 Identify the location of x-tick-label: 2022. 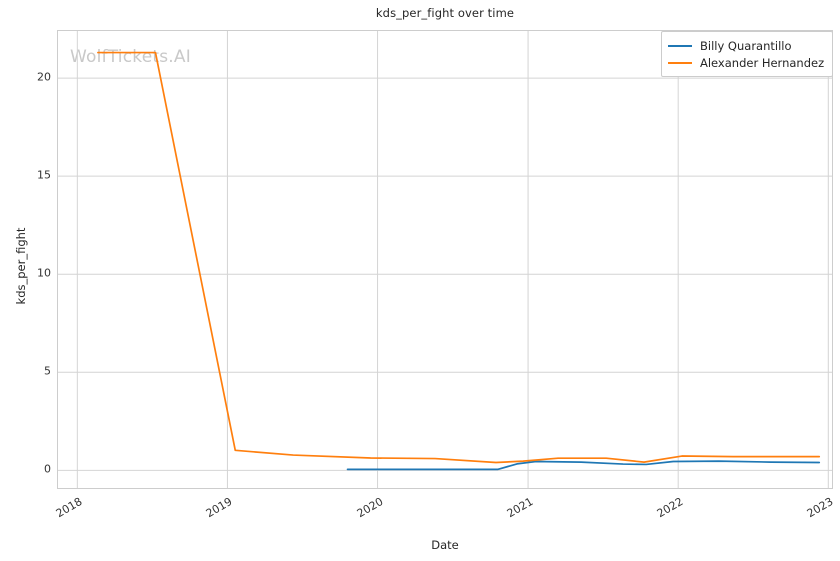
(670, 508).